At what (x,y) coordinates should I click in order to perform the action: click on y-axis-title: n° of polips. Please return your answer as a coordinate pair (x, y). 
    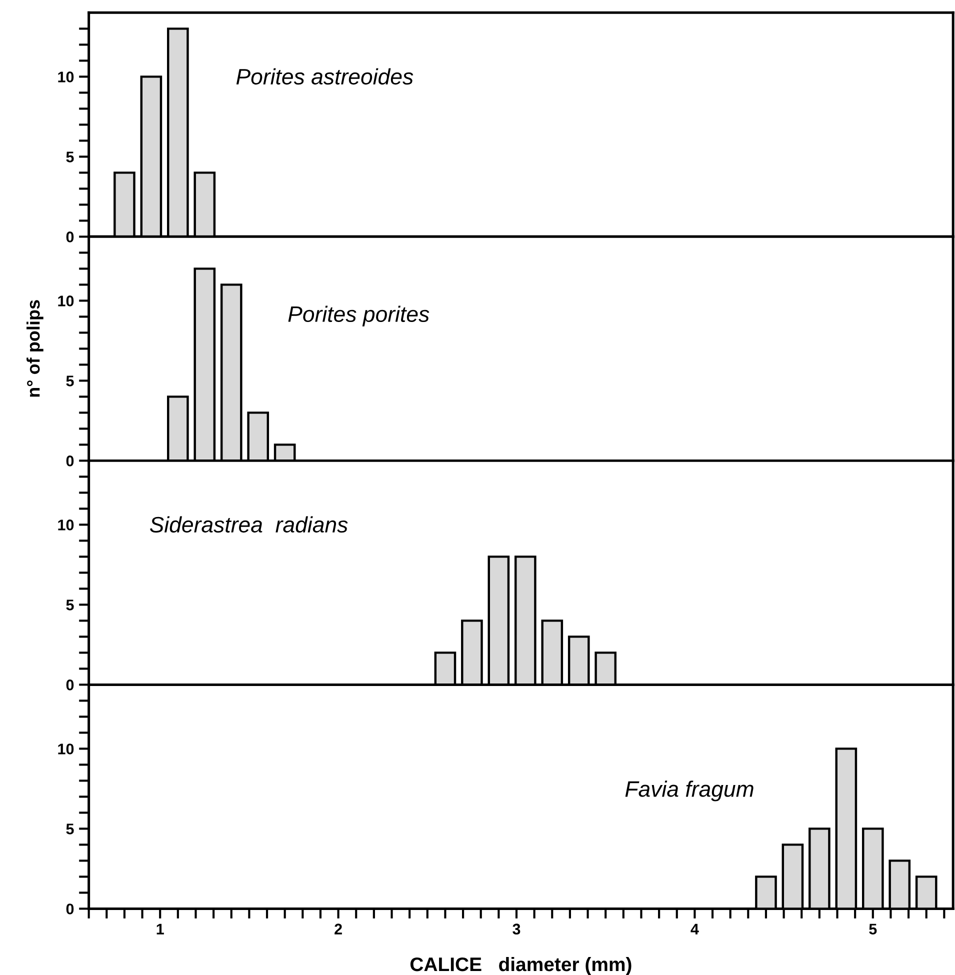
    Looking at the image, I should click on (35, 348).